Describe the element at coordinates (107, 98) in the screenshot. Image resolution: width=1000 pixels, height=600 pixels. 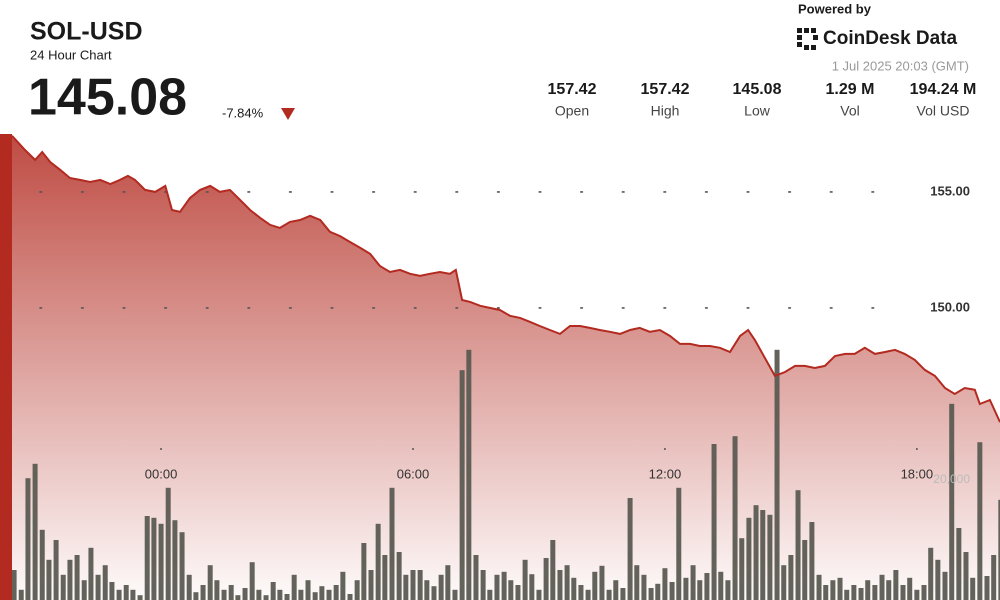
I see `price: 145.08` at that location.